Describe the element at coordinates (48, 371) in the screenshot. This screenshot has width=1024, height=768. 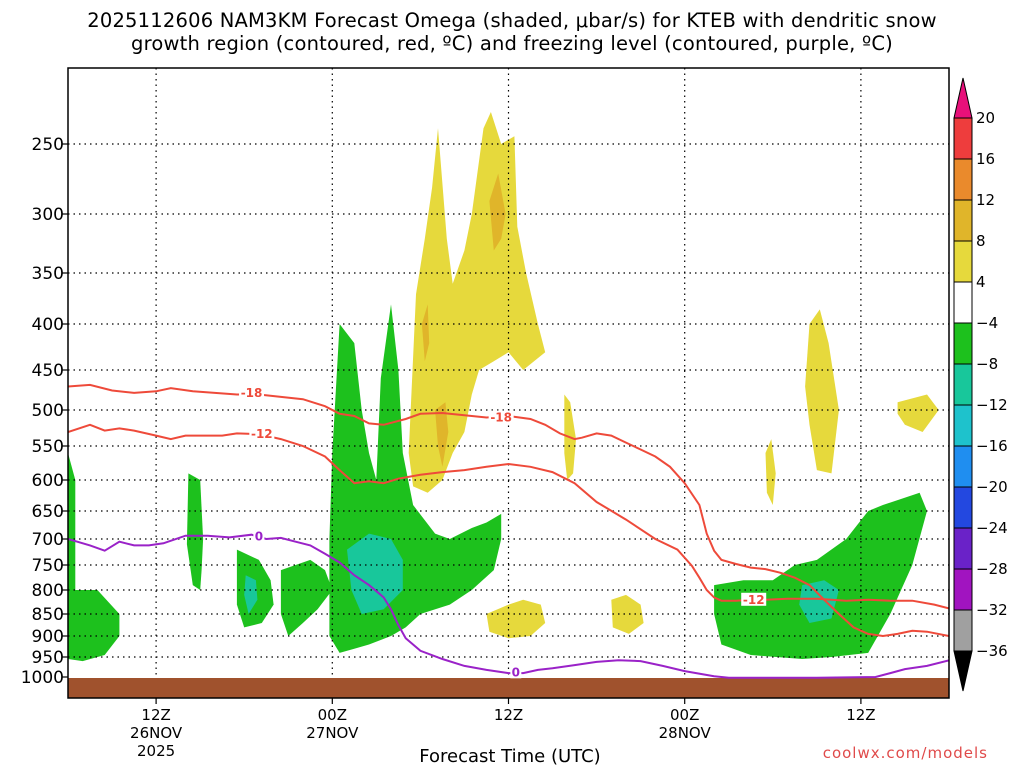
I see `y-tick-label-450: 450` at that location.